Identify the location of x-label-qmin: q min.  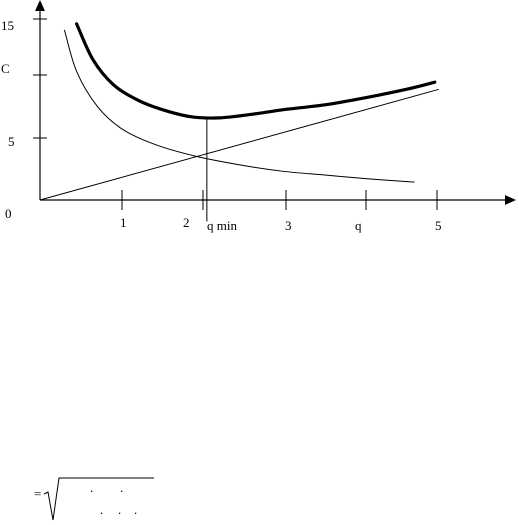
(222, 225).